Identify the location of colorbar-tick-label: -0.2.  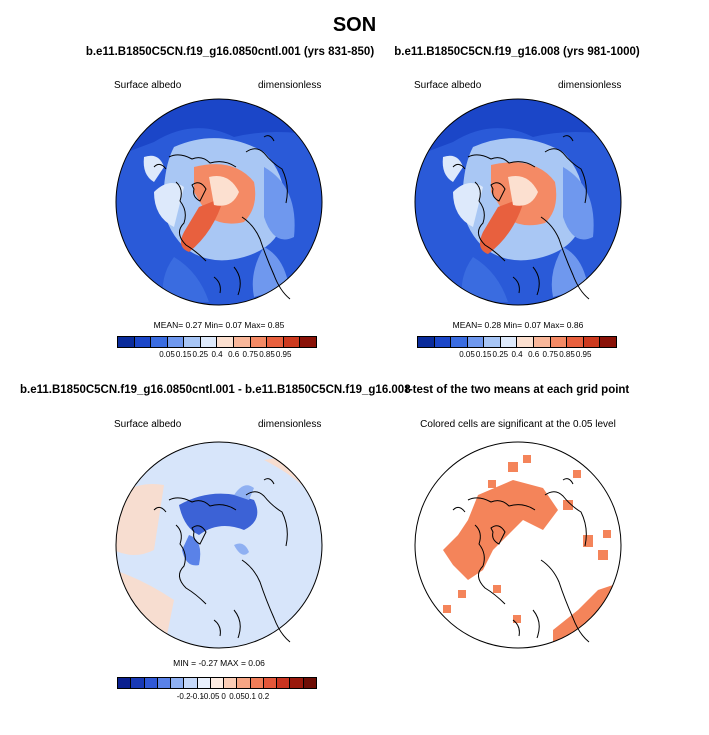
(183, 696).